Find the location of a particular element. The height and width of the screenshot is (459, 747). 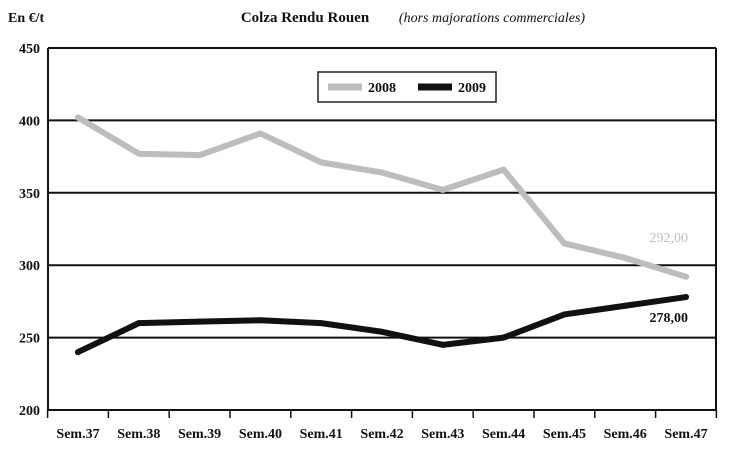

y-tick-labels: 200 250 300 350 400 450 is located at coordinates (29, 230).